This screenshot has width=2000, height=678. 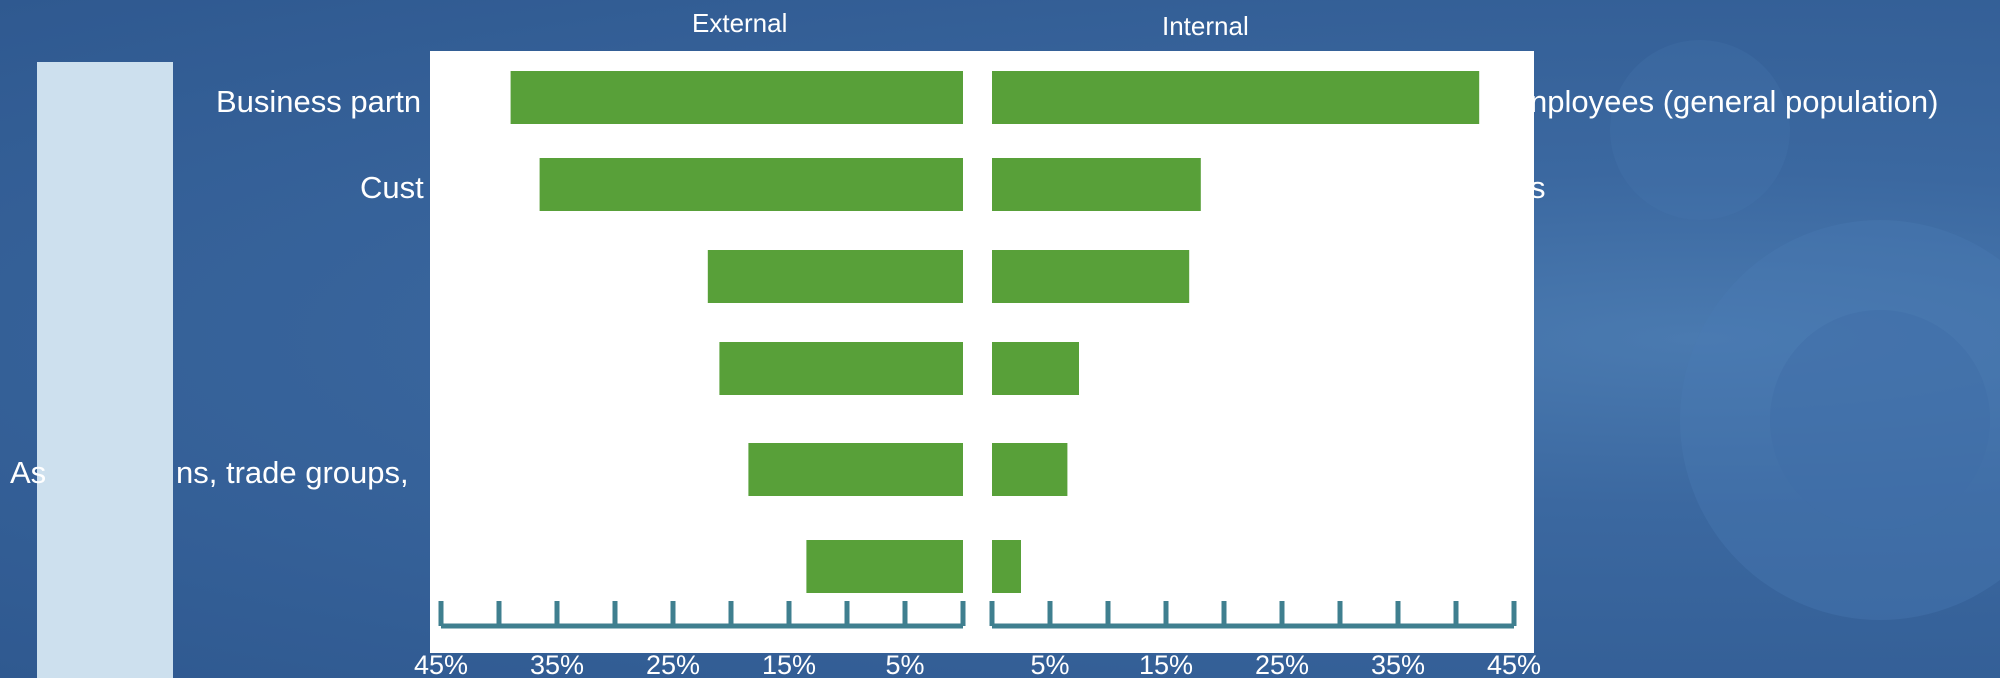 I want to click on x-tick-label-9: 35%, so click(x=1398, y=664).